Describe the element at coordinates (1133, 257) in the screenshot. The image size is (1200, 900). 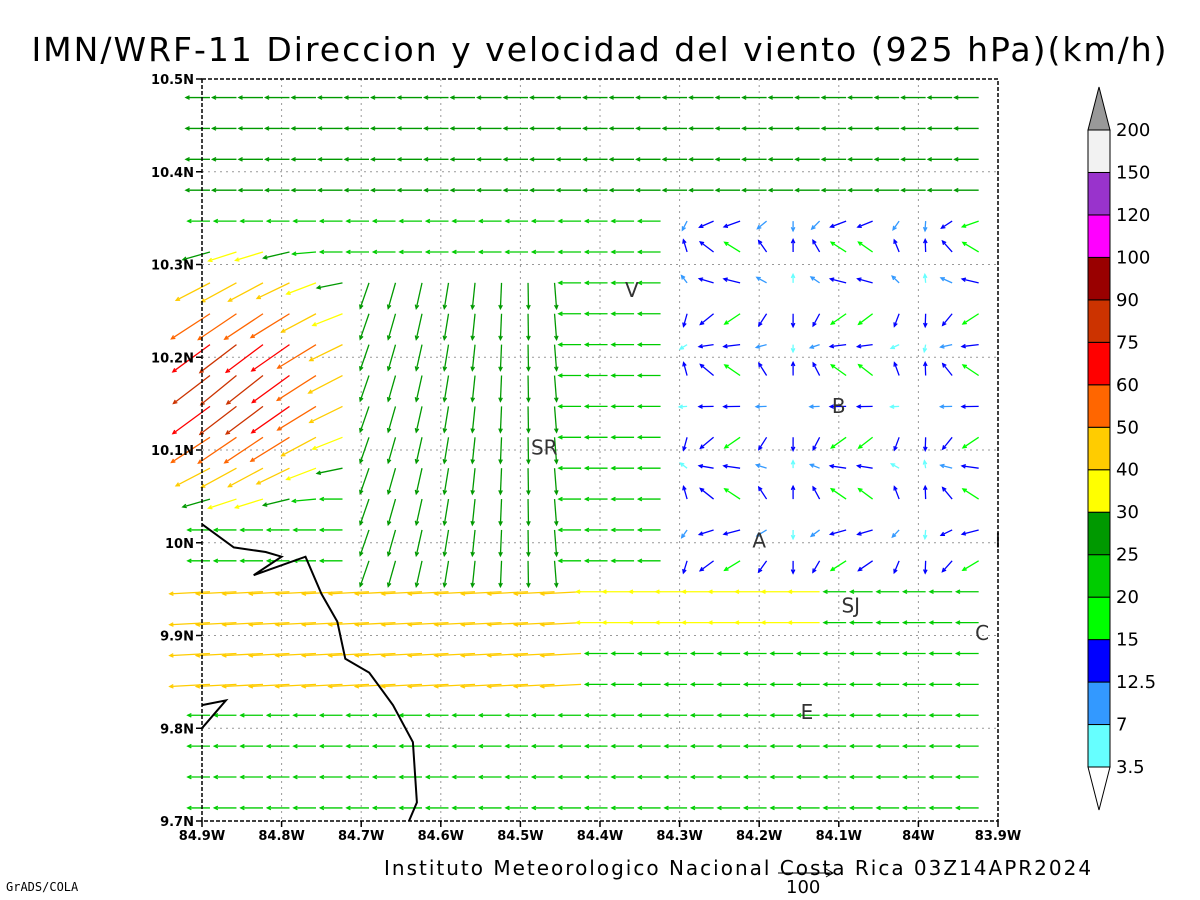
I see `colorbar-label: 100` at that location.